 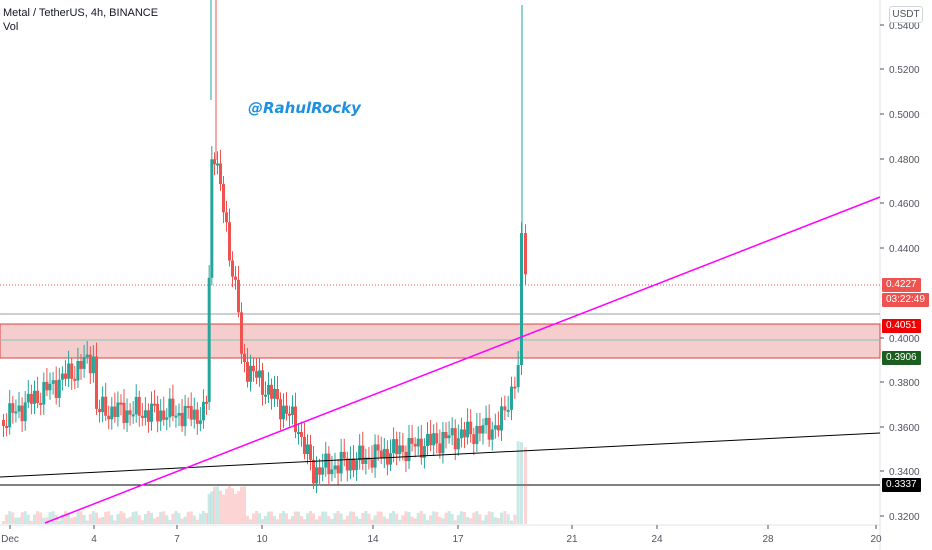 What do you see at coordinates (905, 300) in the screenshot?
I see `countdown-tag: 03:22:49` at bounding box center [905, 300].